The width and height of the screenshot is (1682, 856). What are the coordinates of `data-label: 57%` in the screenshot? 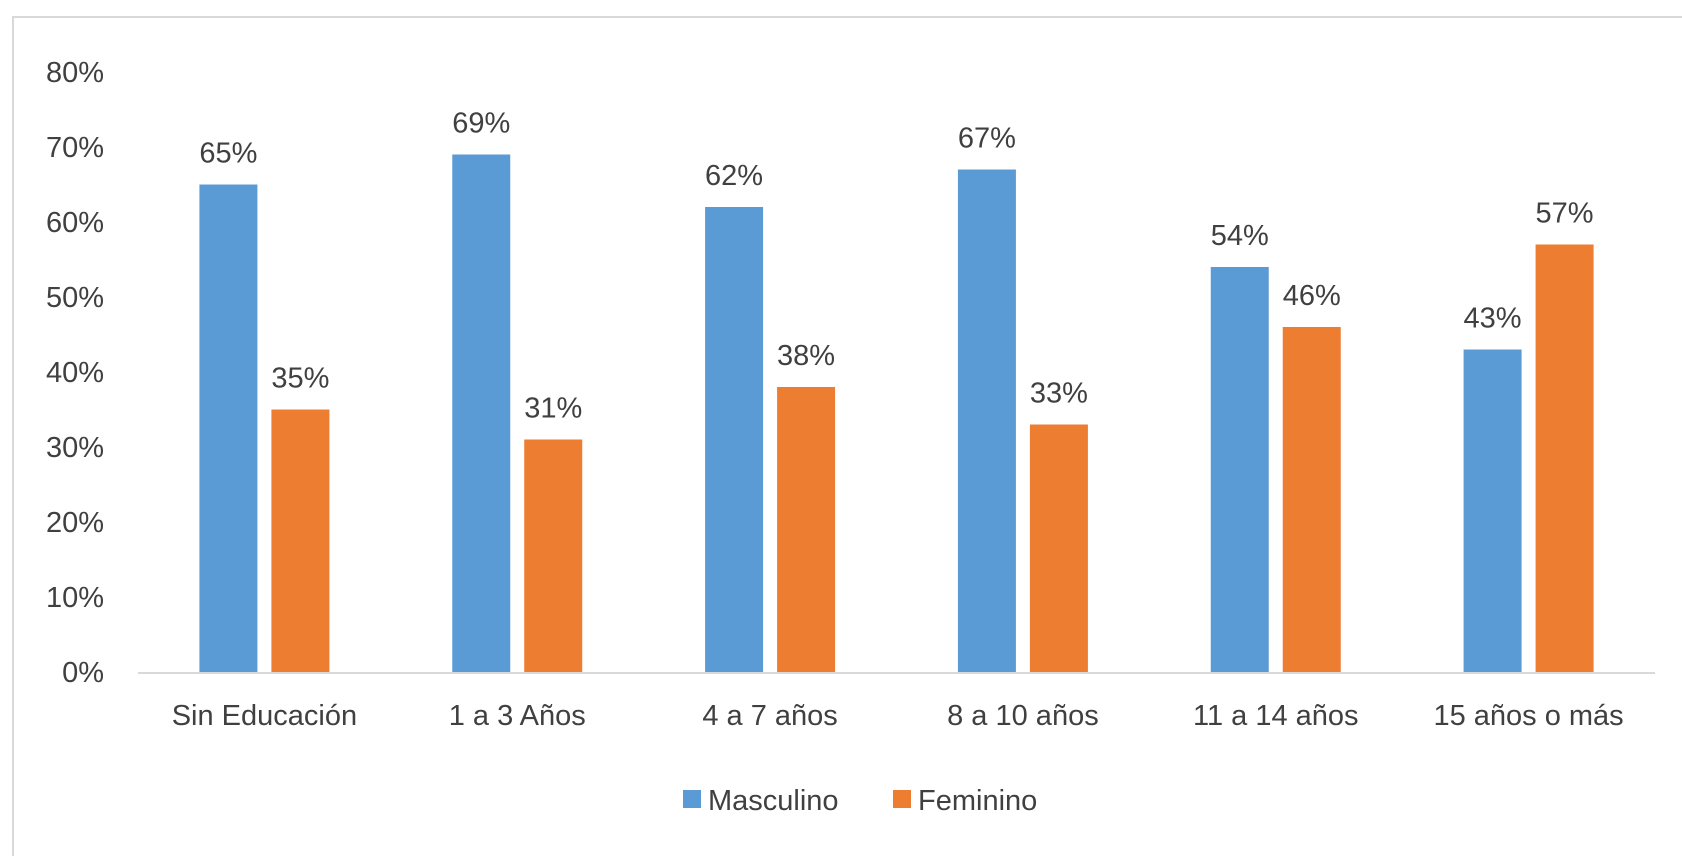 It's located at (1565, 214).